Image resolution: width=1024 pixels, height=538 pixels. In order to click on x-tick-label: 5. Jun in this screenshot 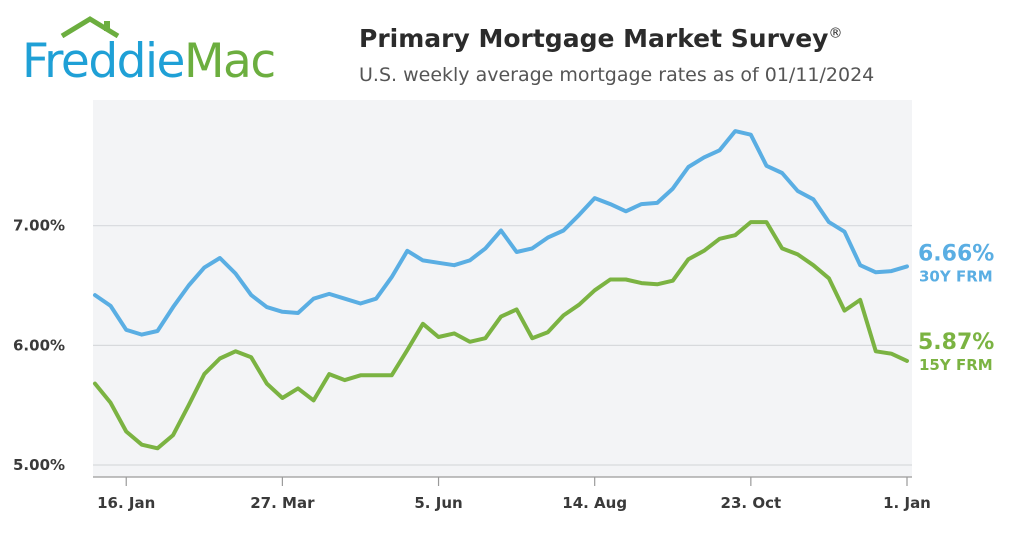, I will do `click(438, 503)`.